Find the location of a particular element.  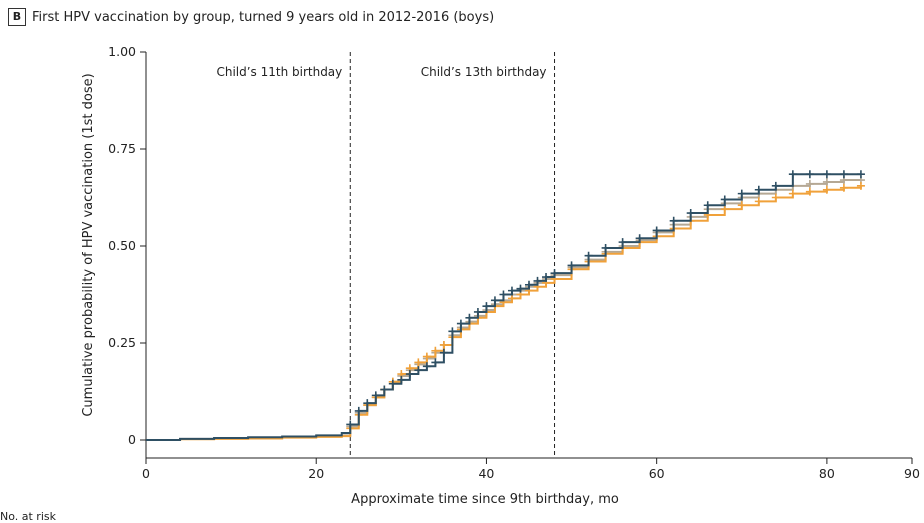

x-tick-label: 80 is located at coordinates (827, 473).